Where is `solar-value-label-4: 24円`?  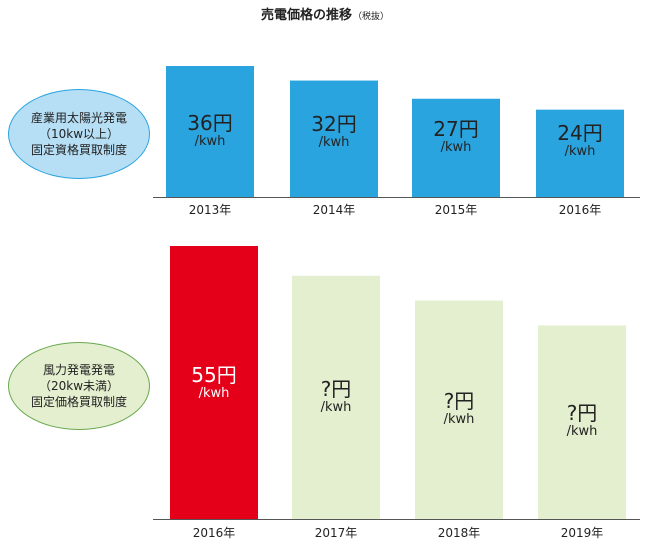 solar-value-label-4: 24円 is located at coordinates (579, 133).